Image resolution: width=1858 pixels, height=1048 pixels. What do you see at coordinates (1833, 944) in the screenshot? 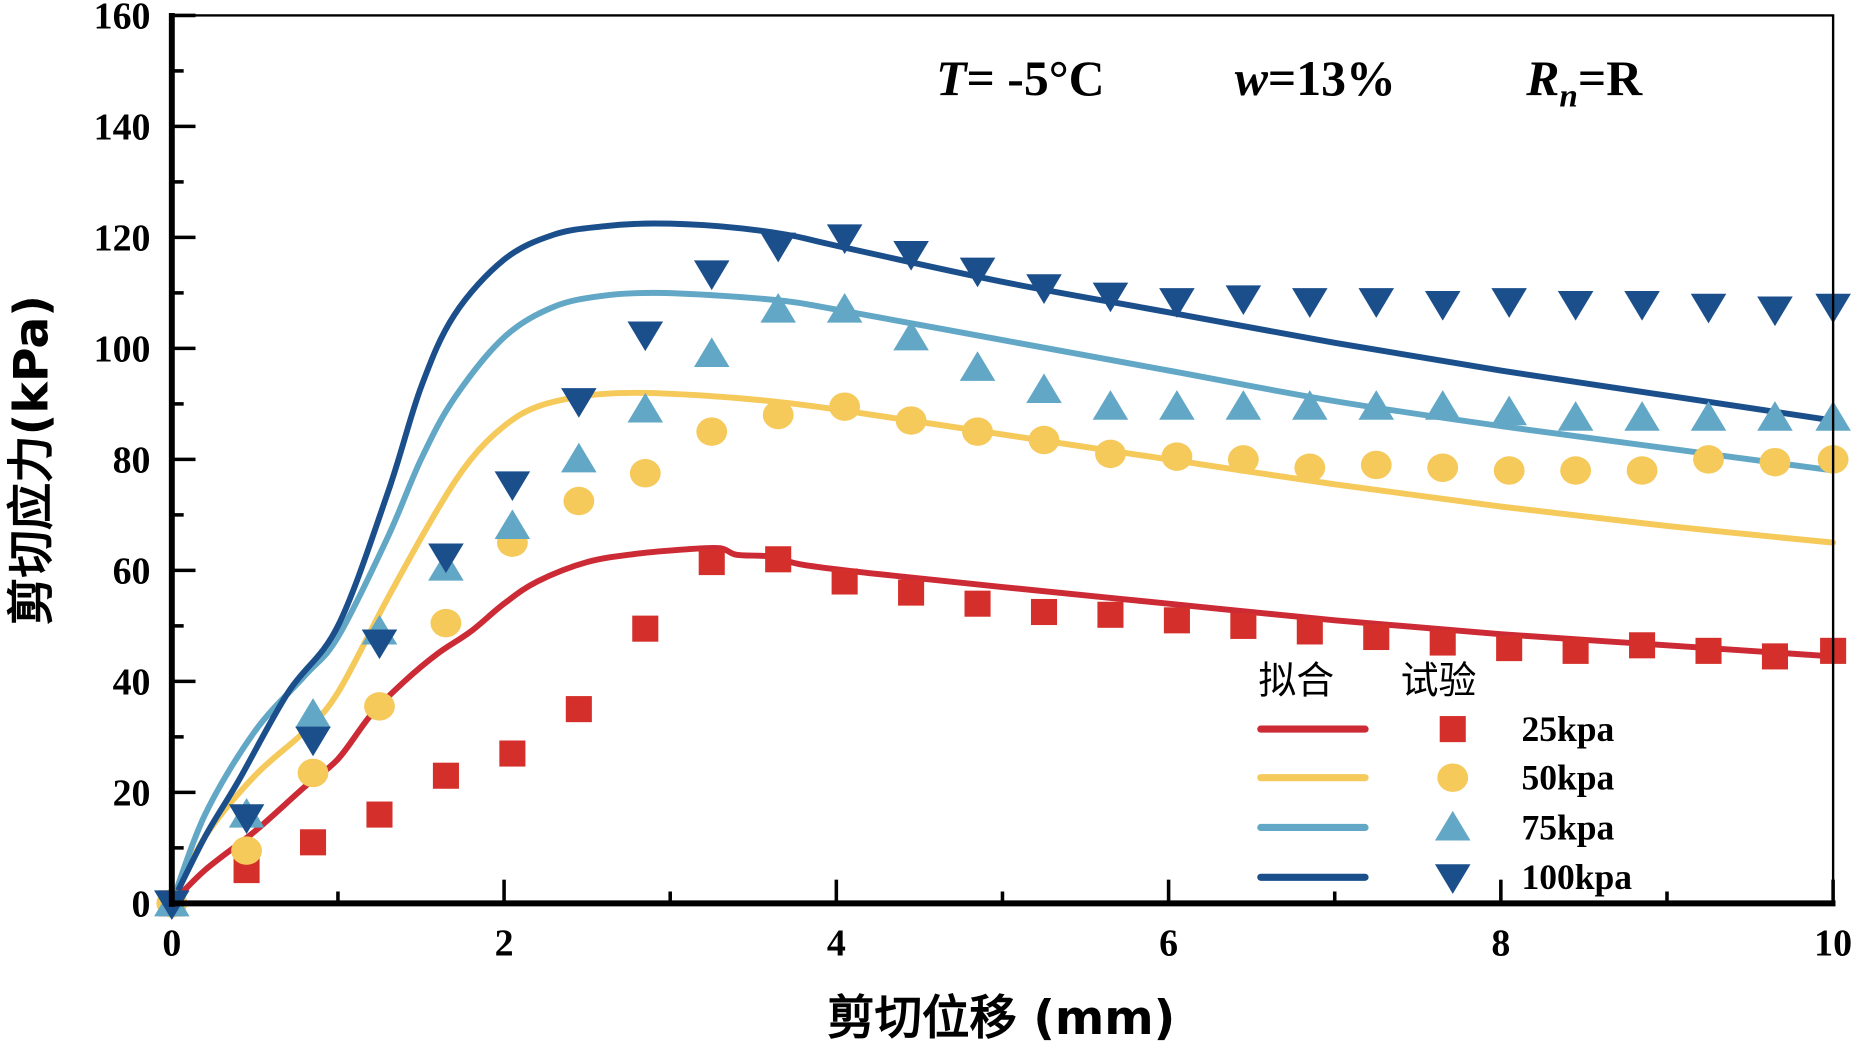
I see `x-tick-label: 10` at bounding box center [1833, 944].